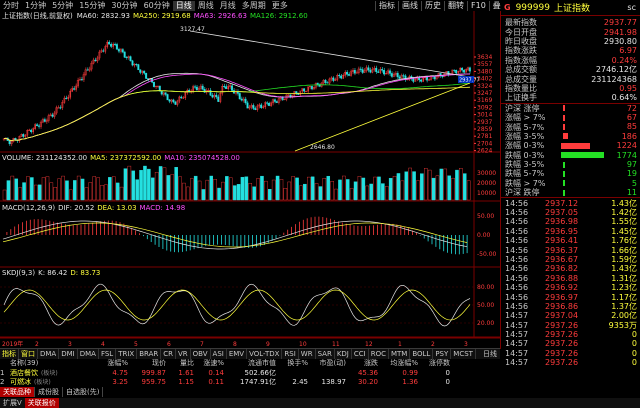 Image resolution: width=640 pixels, height=408 pixels. Describe the element at coordinates (127, 354) in the screenshot. I see `indicator-tab: TRIX` at that location.